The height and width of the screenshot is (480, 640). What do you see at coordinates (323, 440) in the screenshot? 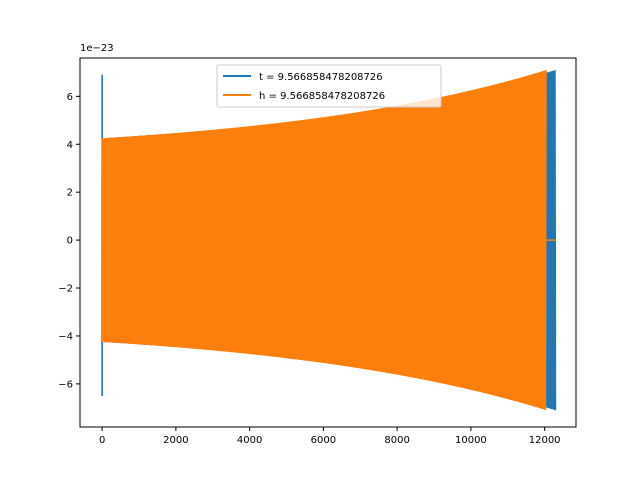
I see `x-tick-label: 6000` at bounding box center [323, 440].